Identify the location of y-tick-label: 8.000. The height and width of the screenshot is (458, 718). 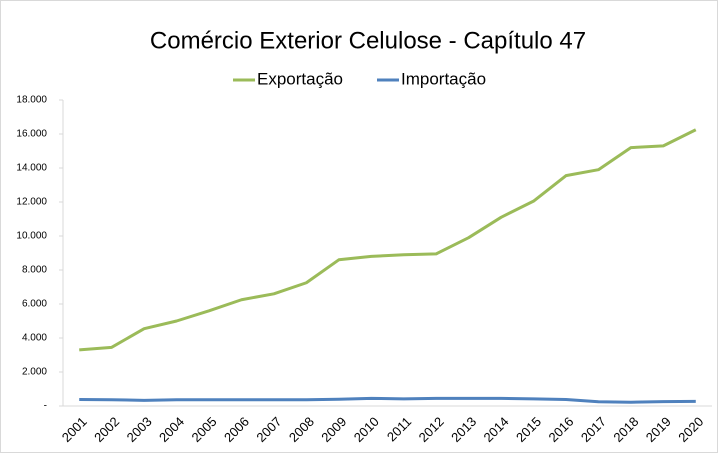
(34, 270).